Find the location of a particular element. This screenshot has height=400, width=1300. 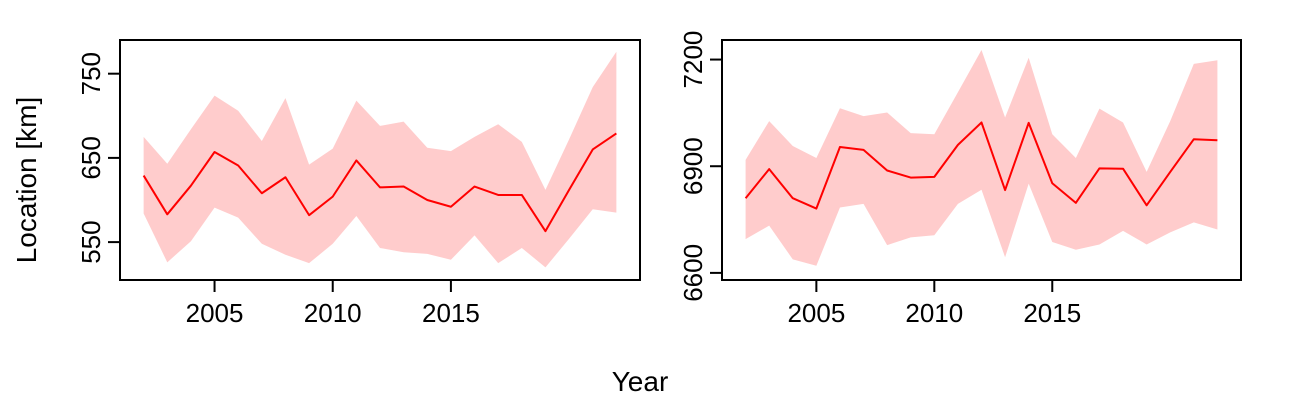

y-tick-label: 550 is located at coordinates (91, 241).